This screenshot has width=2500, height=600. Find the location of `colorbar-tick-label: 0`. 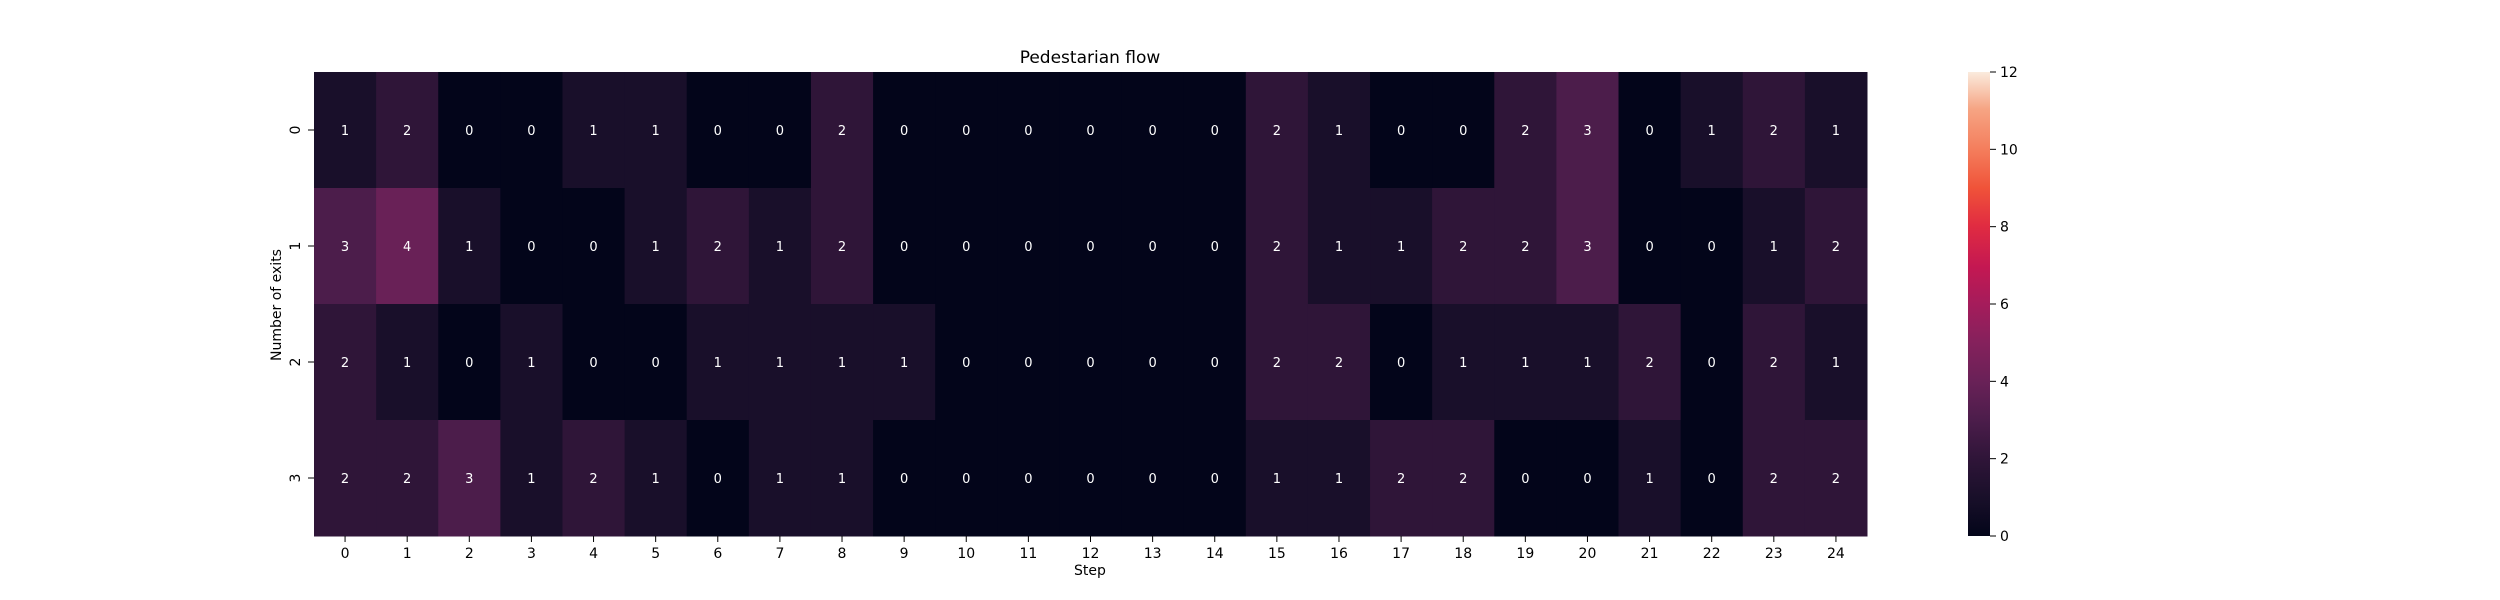

colorbar-tick-label: 0 is located at coordinates (2004, 537).